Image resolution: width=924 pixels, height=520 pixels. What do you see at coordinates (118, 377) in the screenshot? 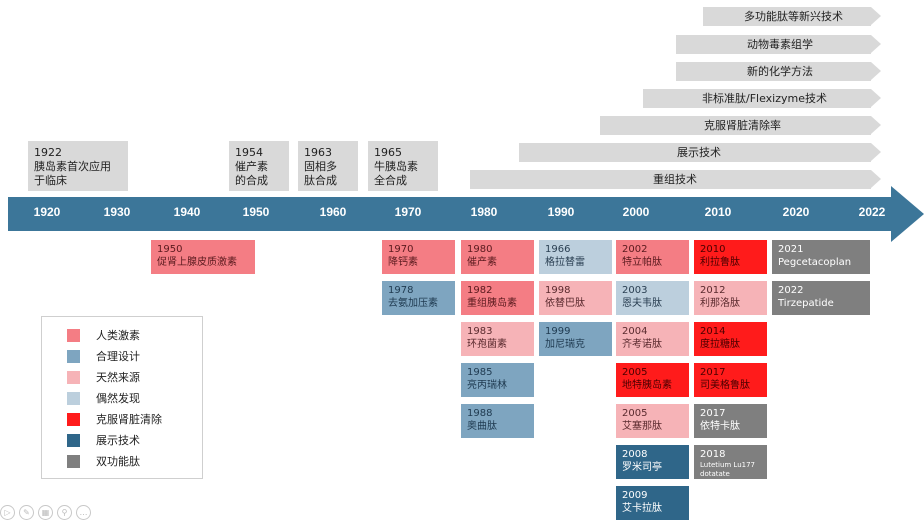
I see `legend-label: 天然来源` at bounding box center [118, 377].